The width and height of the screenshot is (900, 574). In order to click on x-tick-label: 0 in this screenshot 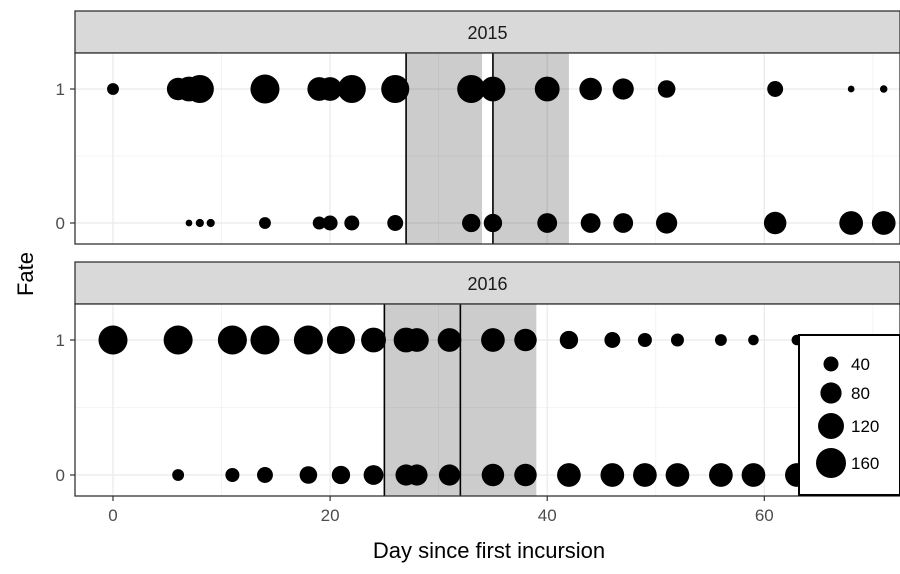, I will do `click(112, 515)`.